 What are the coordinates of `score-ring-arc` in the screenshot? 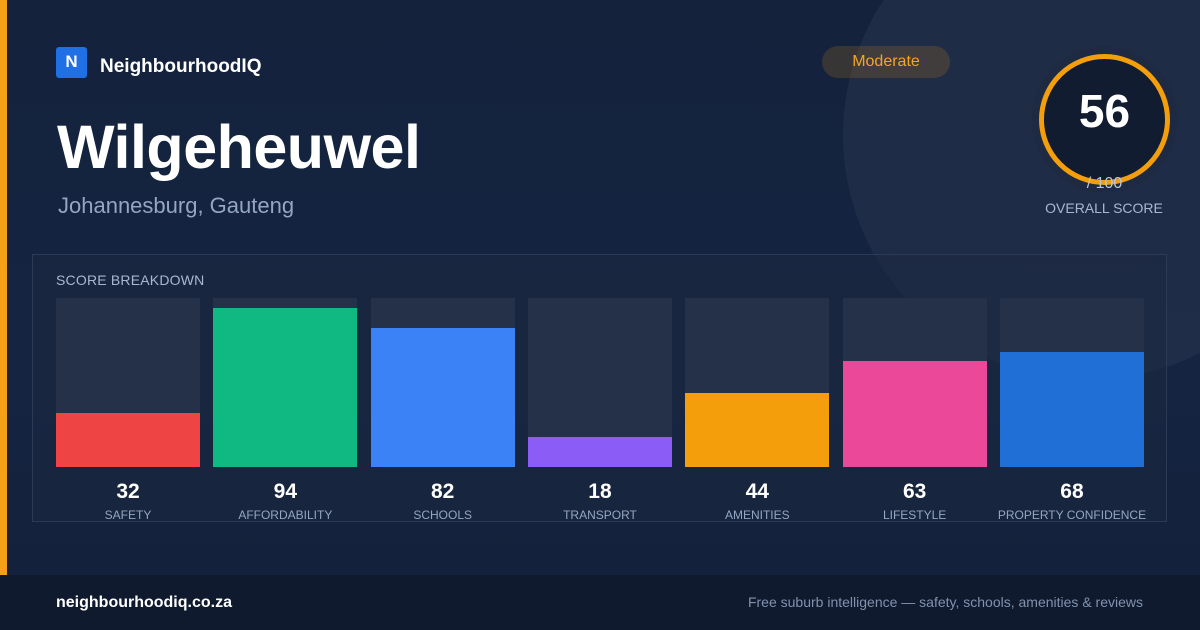 It's located at (1104, 119).